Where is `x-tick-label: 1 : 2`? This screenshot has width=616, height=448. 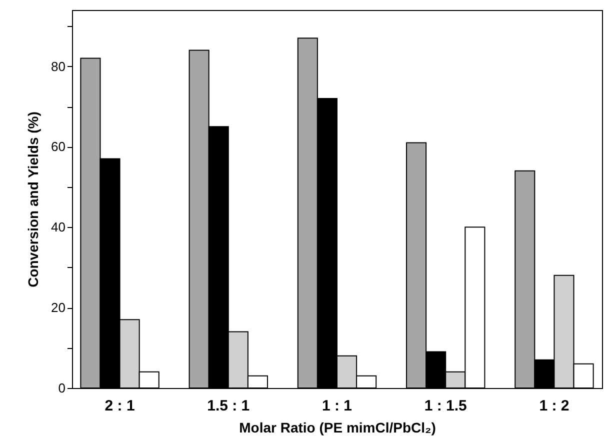 x-tick-label: 1 : 2 is located at coordinates (554, 406).